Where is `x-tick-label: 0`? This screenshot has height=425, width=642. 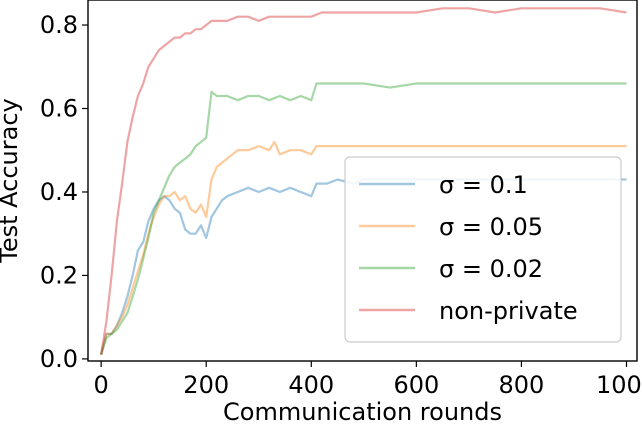 x-tick-label: 0 is located at coordinates (100, 385).